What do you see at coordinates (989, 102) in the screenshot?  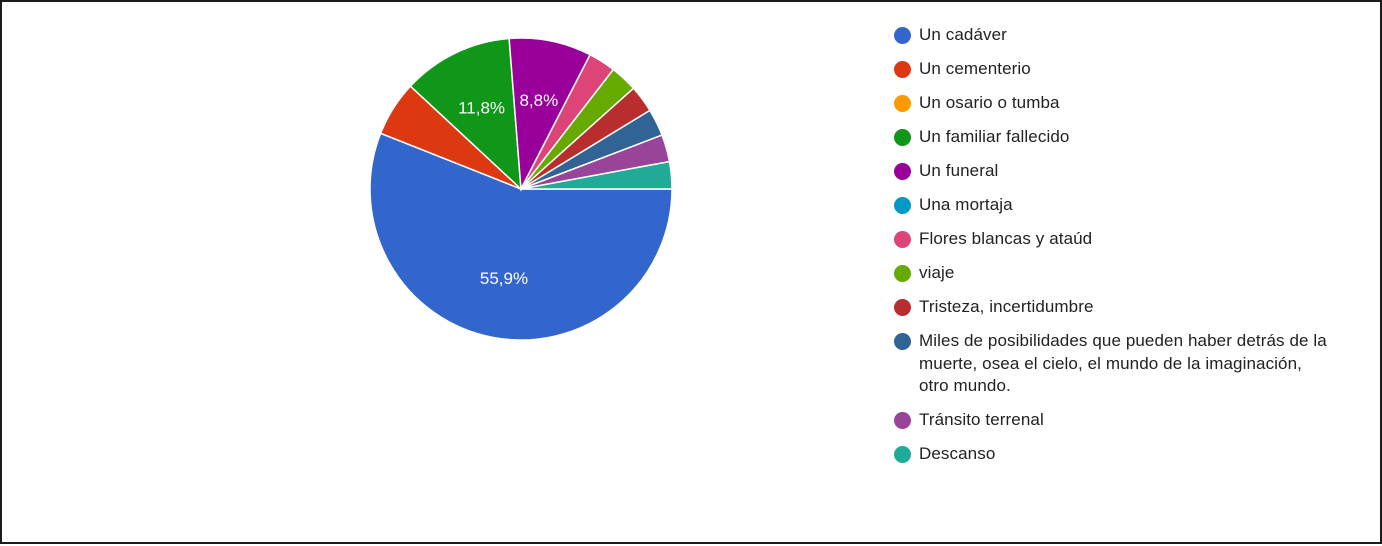 I see `legend-label-2: Un osario o tumba` at bounding box center [989, 102].